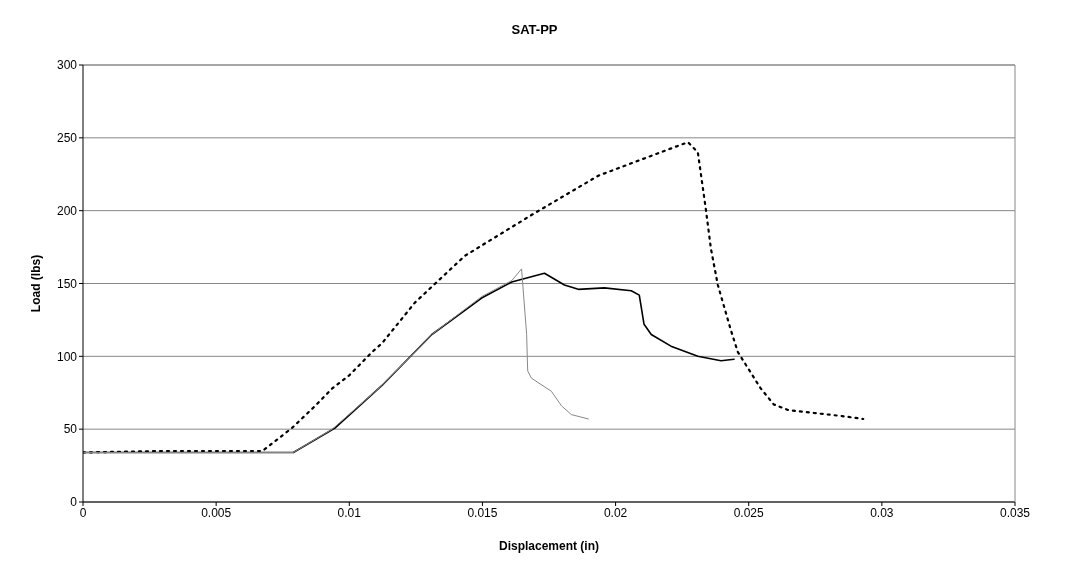  Describe the element at coordinates (549, 546) in the screenshot. I see `x-axis-title: Displacement (in)` at that location.